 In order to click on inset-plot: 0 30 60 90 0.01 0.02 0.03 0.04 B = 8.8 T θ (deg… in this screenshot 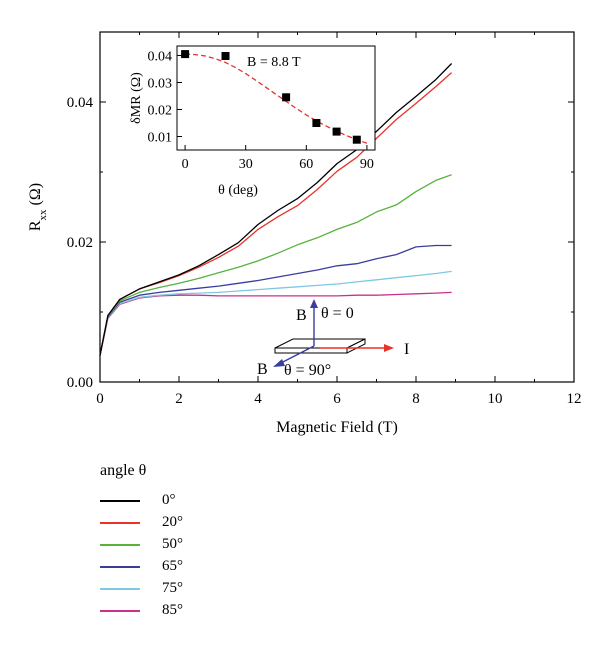, I will do `click(252, 121)`.